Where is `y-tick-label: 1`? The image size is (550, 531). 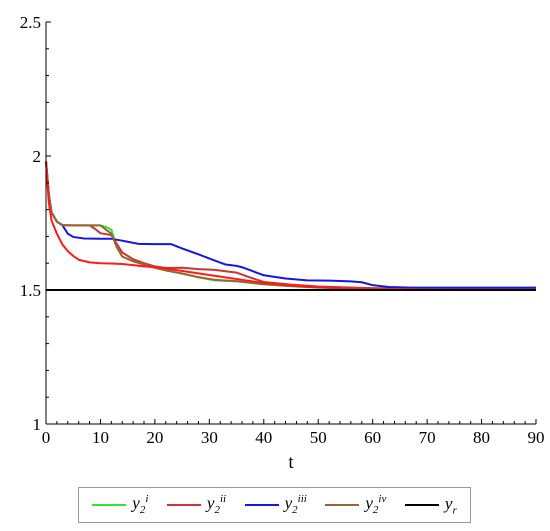
y-tick-label: 1 is located at coordinates (37, 424).